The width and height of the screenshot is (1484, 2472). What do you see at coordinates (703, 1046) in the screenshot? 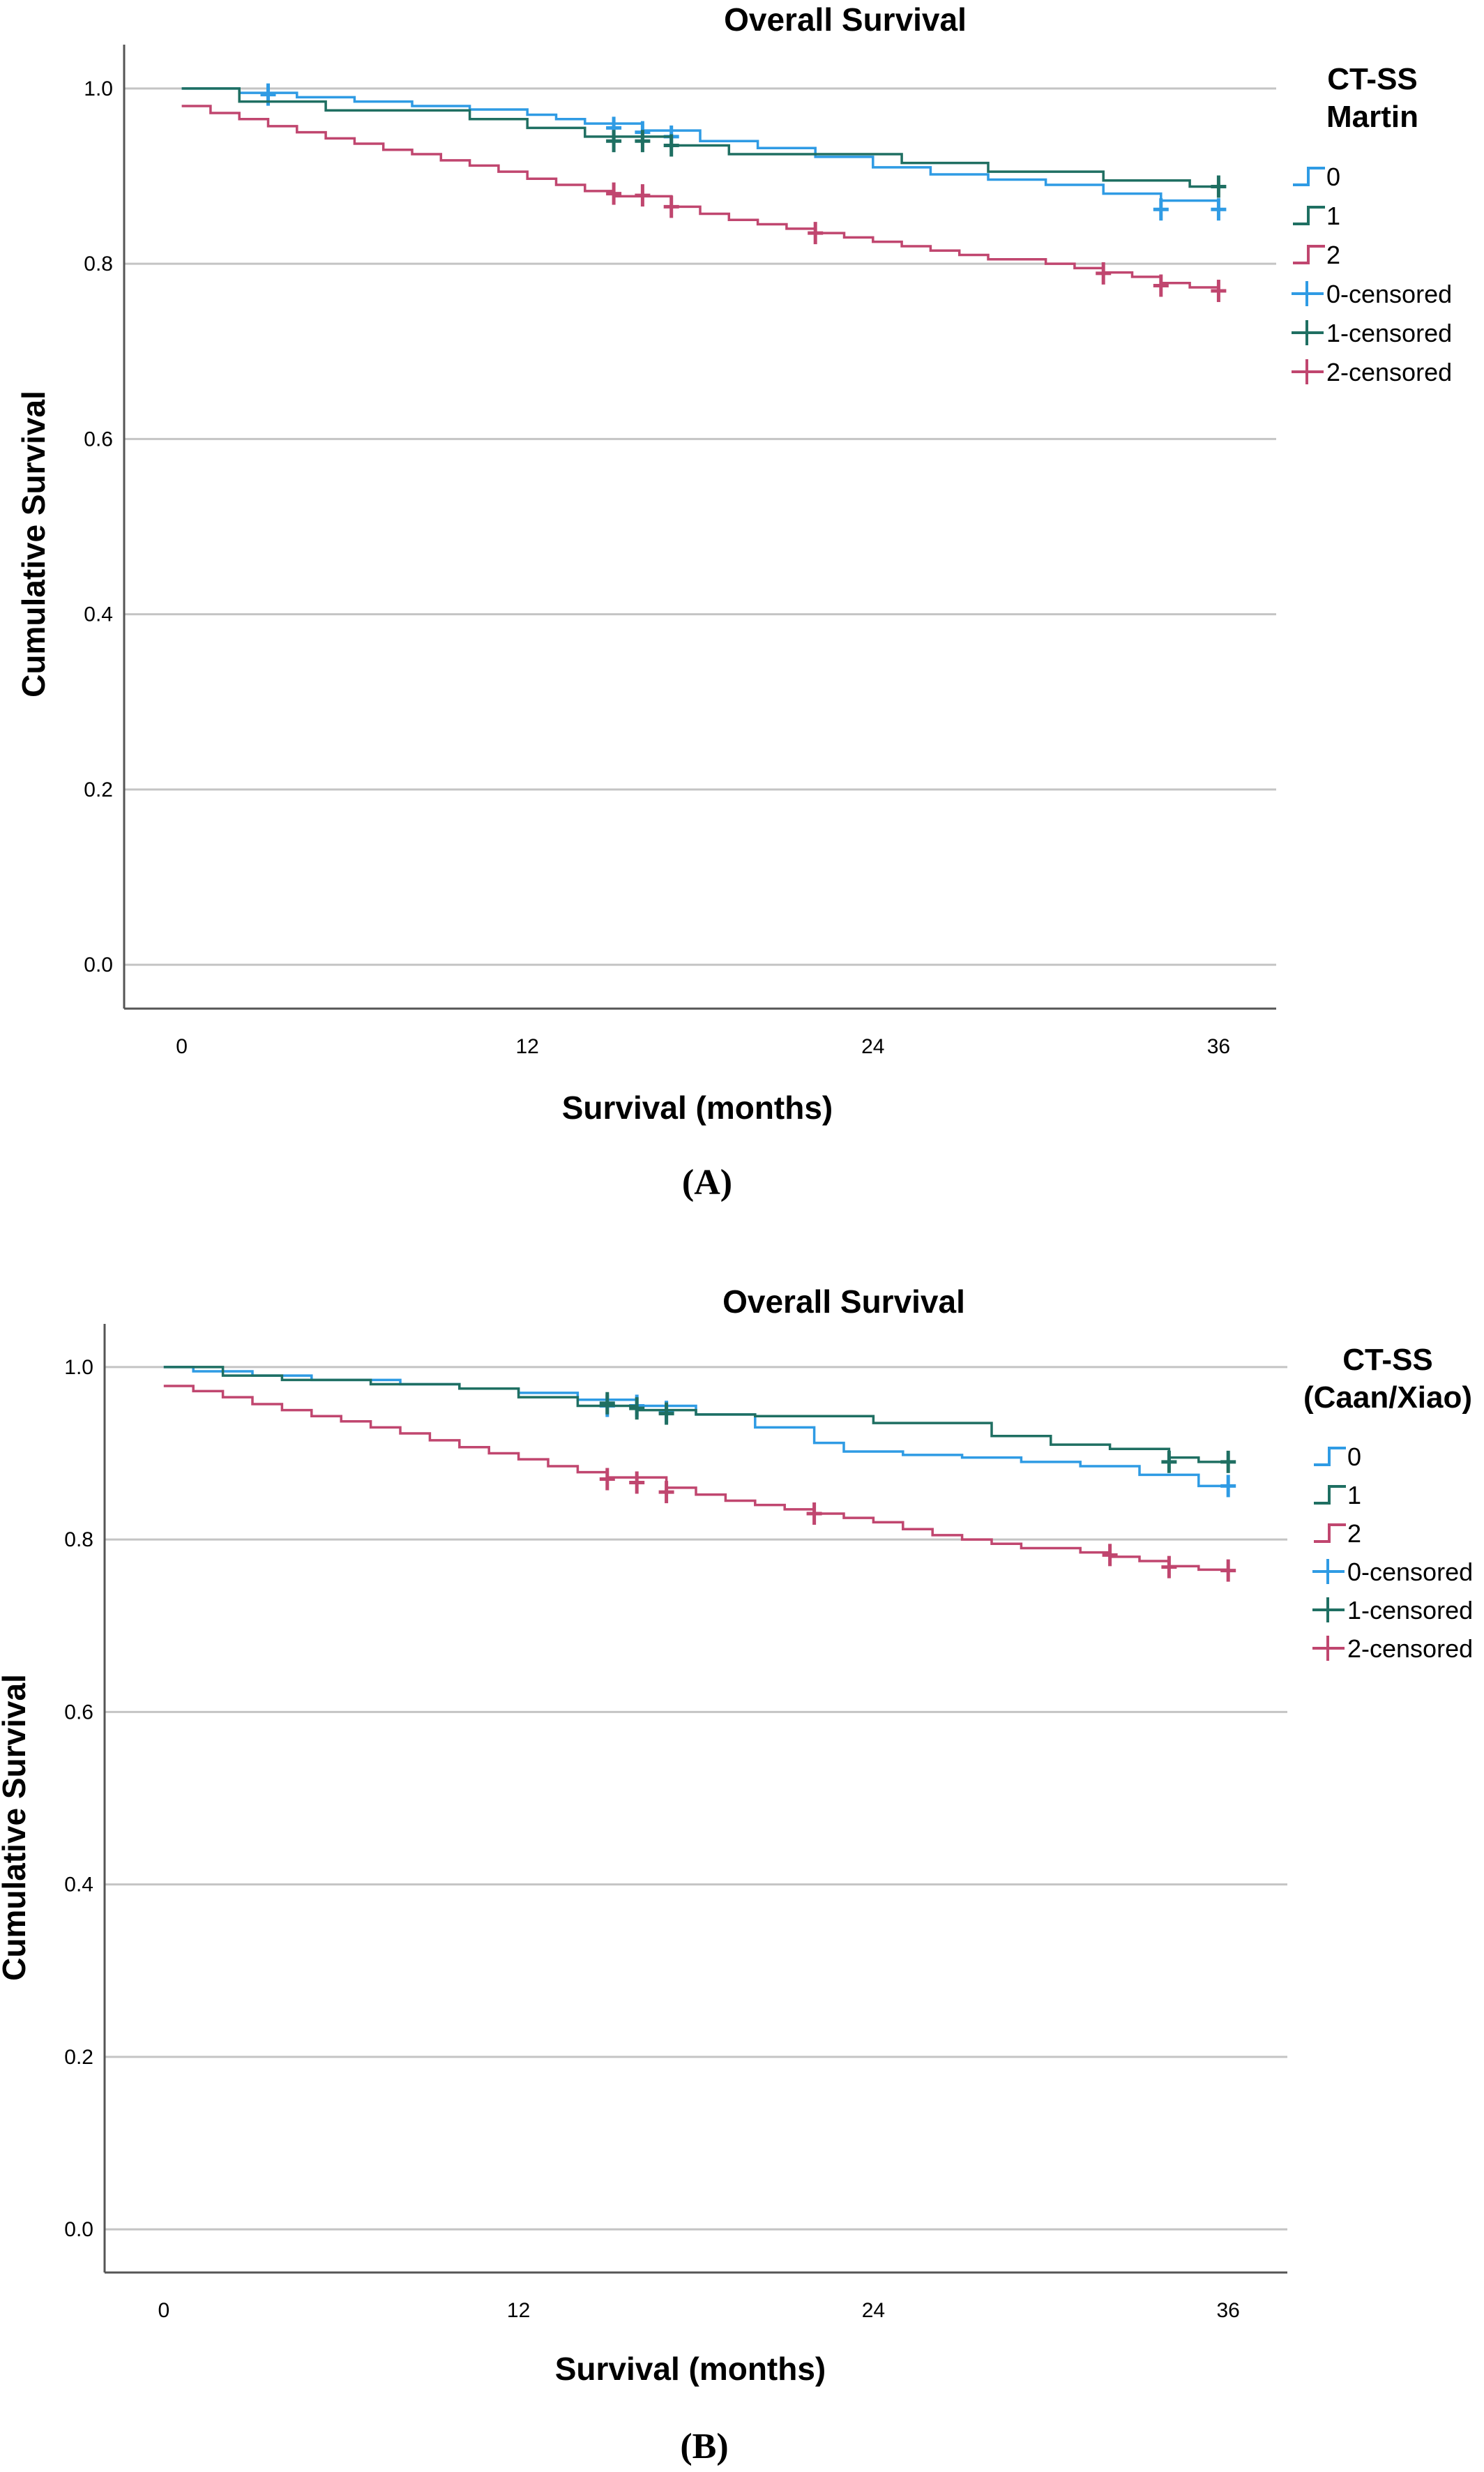
I see `x-tick-labels: 0 12 24 36` at bounding box center [703, 1046].